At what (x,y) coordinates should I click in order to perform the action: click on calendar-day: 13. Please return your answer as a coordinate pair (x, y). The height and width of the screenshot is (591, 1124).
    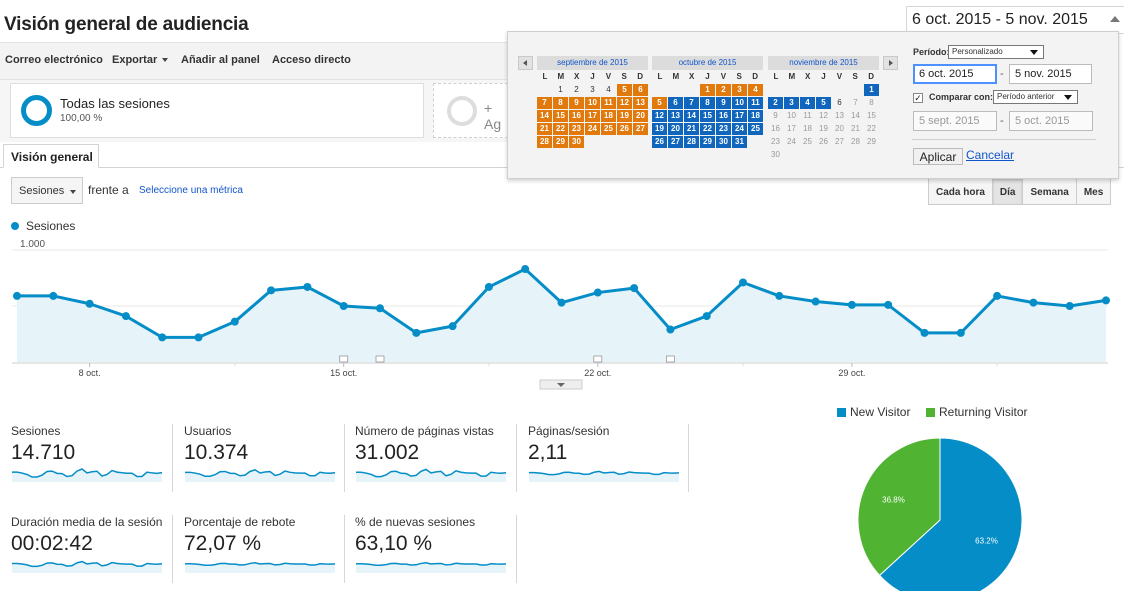
    Looking at the image, I should click on (839, 116).